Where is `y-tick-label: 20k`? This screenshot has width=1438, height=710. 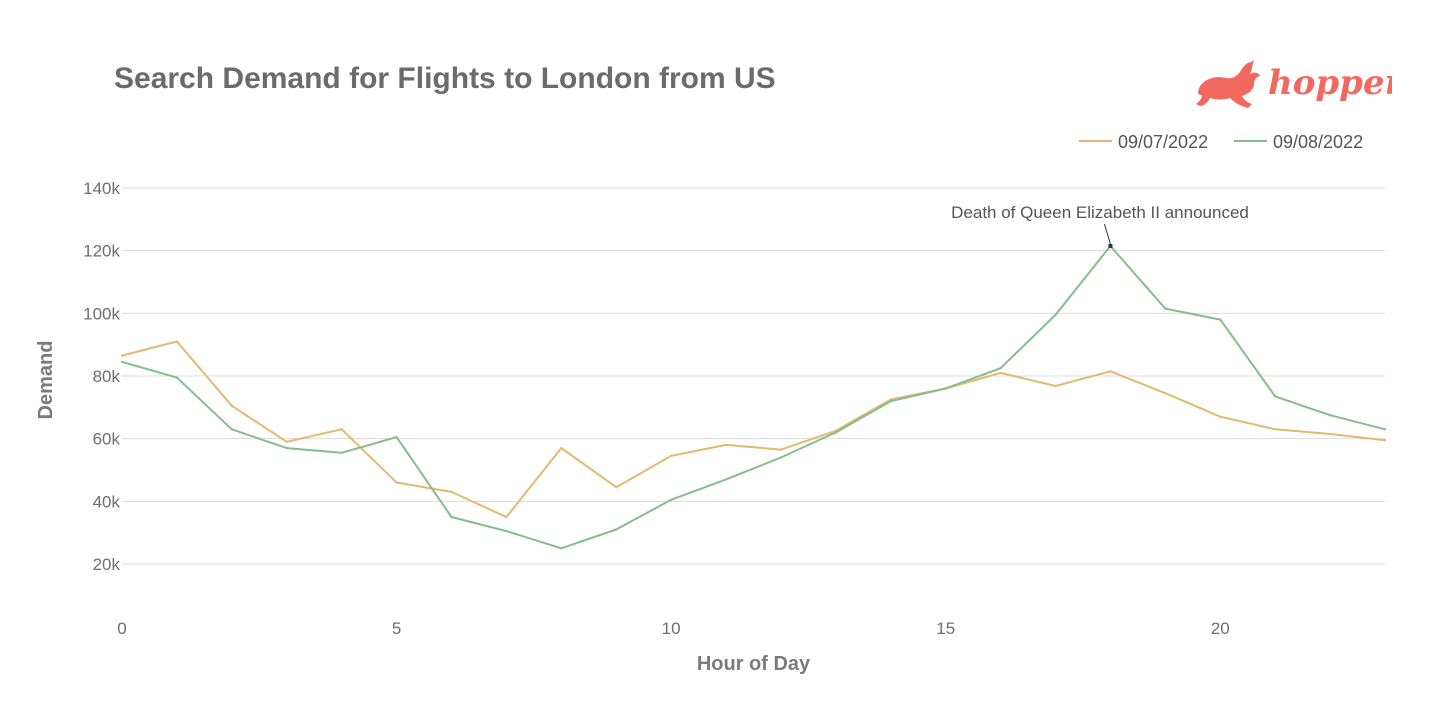
y-tick-label: 20k is located at coordinates (107, 564).